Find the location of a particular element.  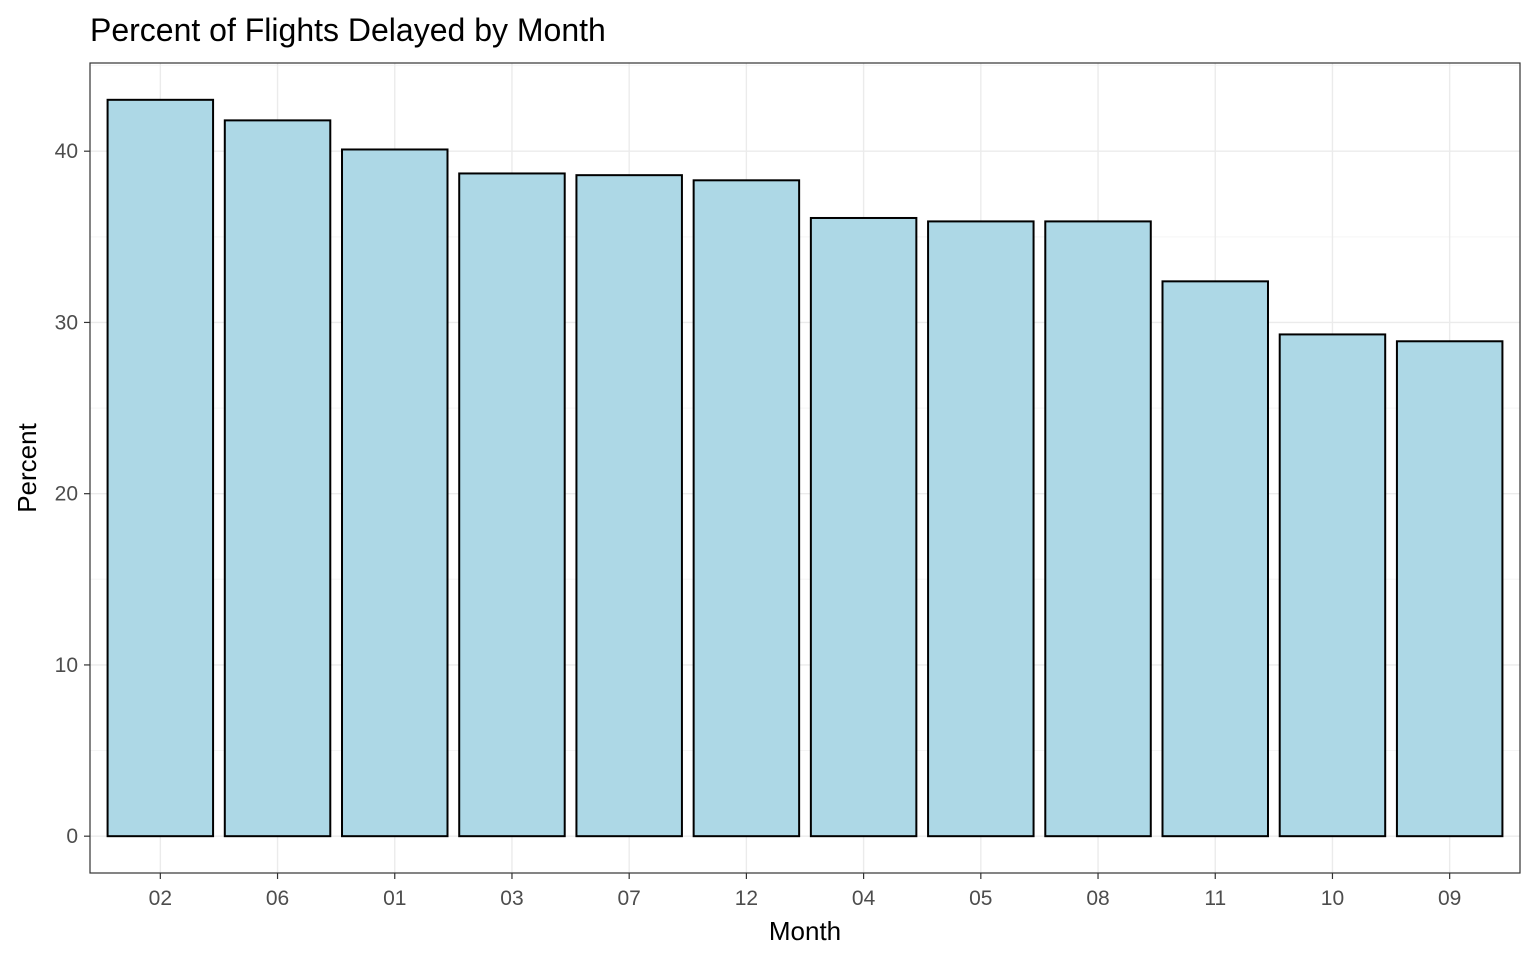

x-tick-label-06: 06 is located at coordinates (277, 898).